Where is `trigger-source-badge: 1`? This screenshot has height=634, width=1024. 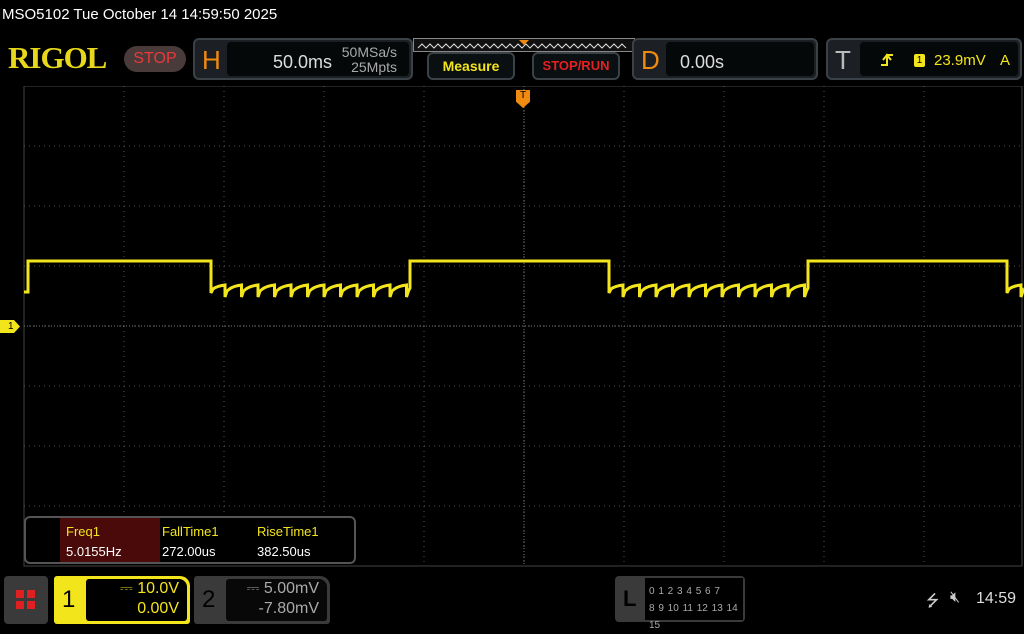 trigger-source-badge: 1 is located at coordinates (919, 60).